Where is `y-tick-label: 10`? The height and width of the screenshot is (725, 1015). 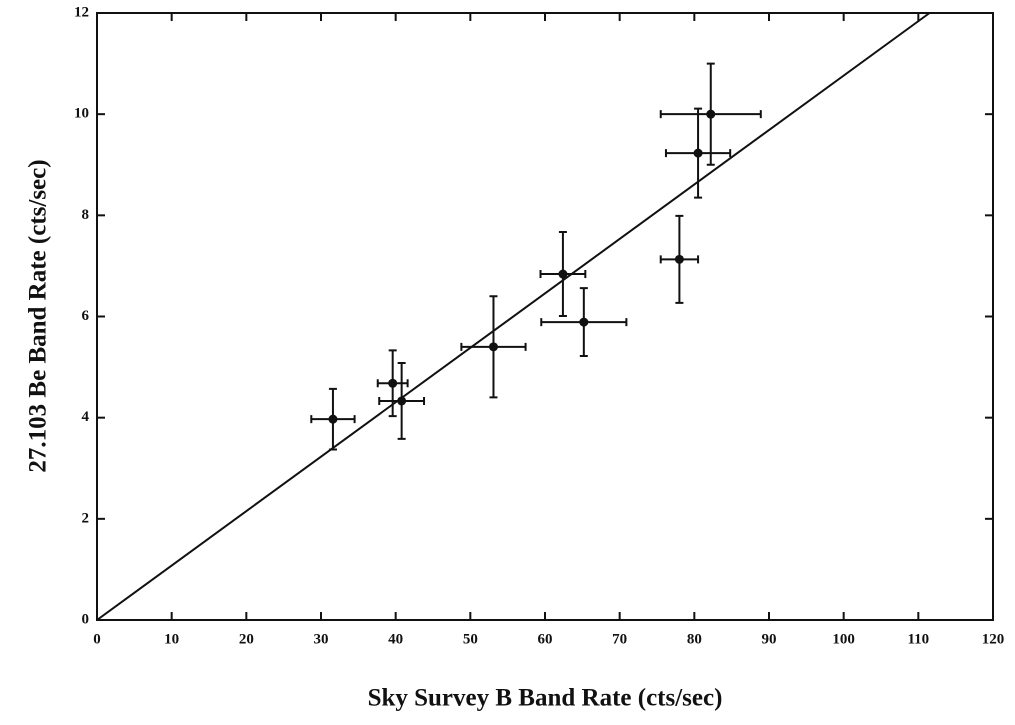 y-tick-label: 10 is located at coordinates (81, 114).